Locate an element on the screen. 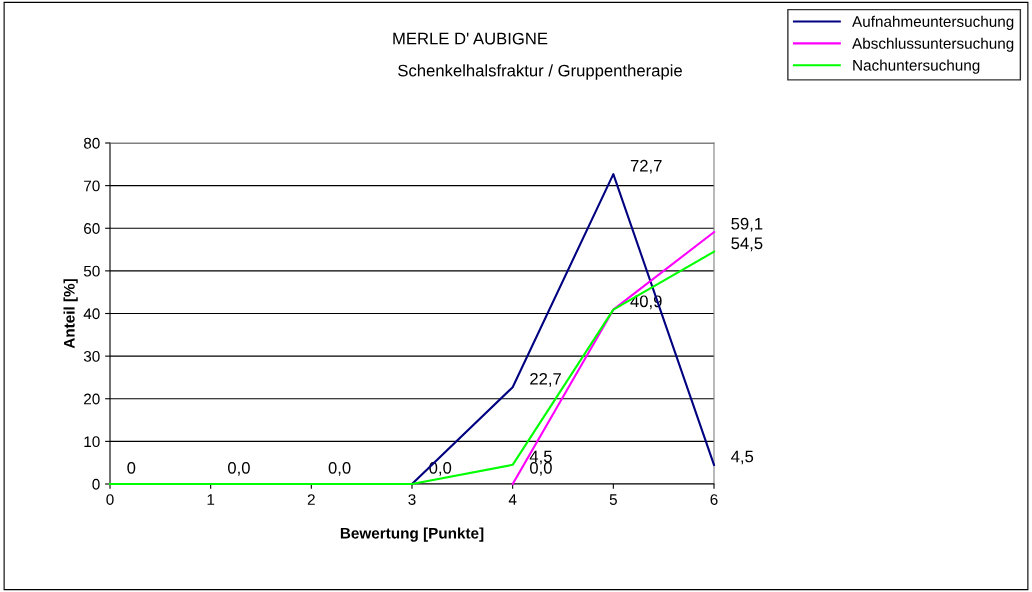 The width and height of the screenshot is (1032, 592). y-axis-title: Anteil [%] is located at coordinates (70, 314).